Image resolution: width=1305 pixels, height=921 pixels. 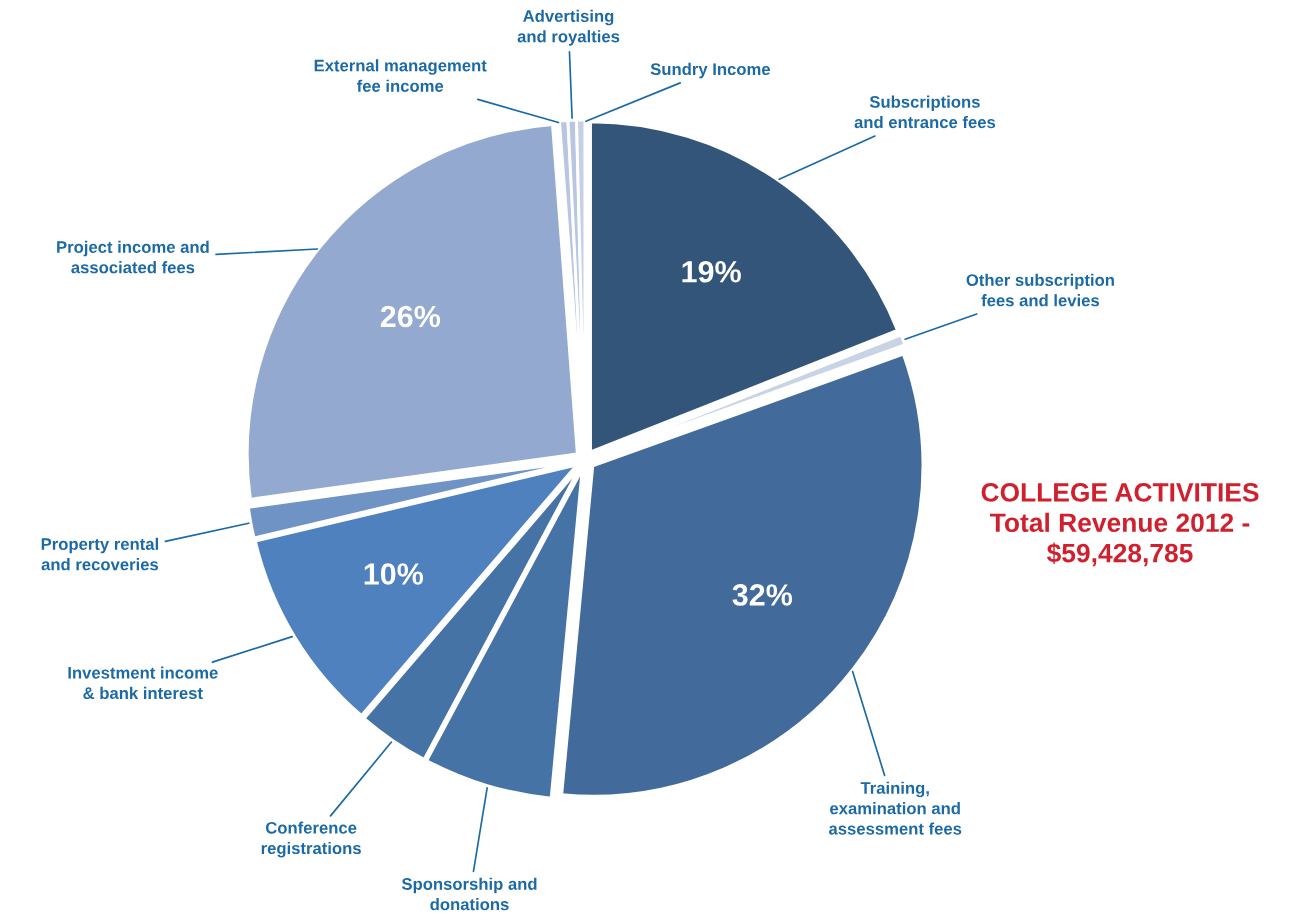 I want to click on data-label: 19%, so click(x=711, y=271).